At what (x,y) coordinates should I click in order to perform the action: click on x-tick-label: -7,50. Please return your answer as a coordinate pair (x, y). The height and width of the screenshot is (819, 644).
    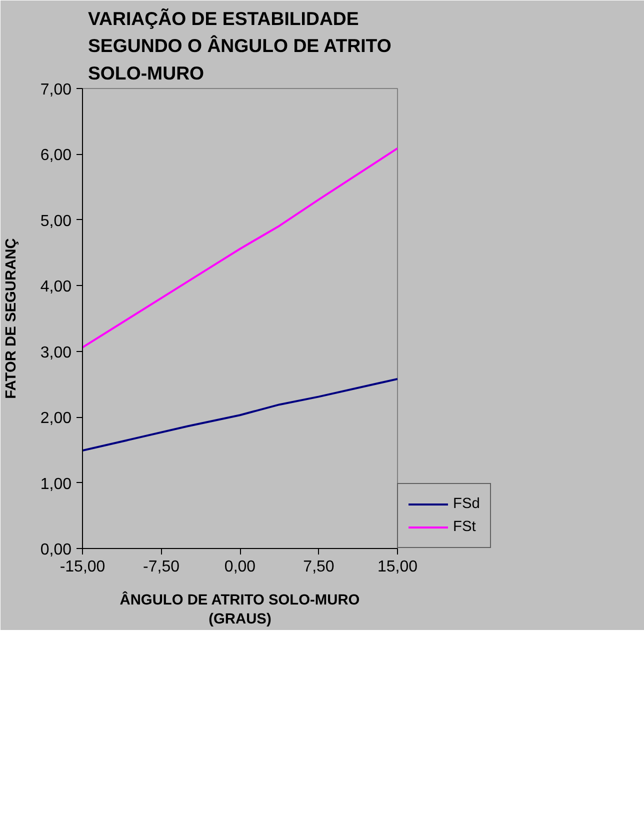
    Looking at the image, I should click on (161, 567).